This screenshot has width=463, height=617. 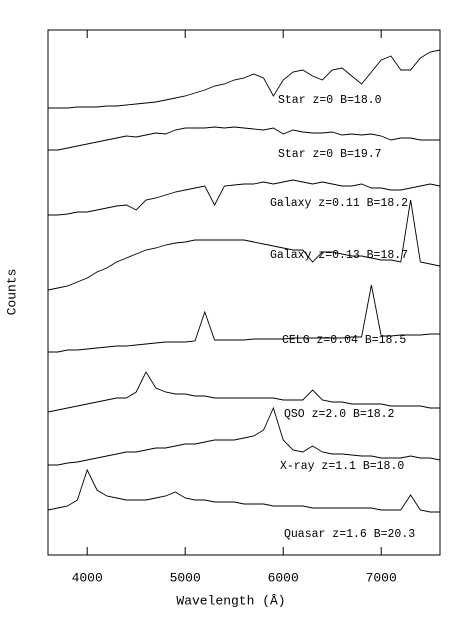 I want to click on spectrum-label: Quasar z=1.6 B=20.3, so click(x=349, y=534).